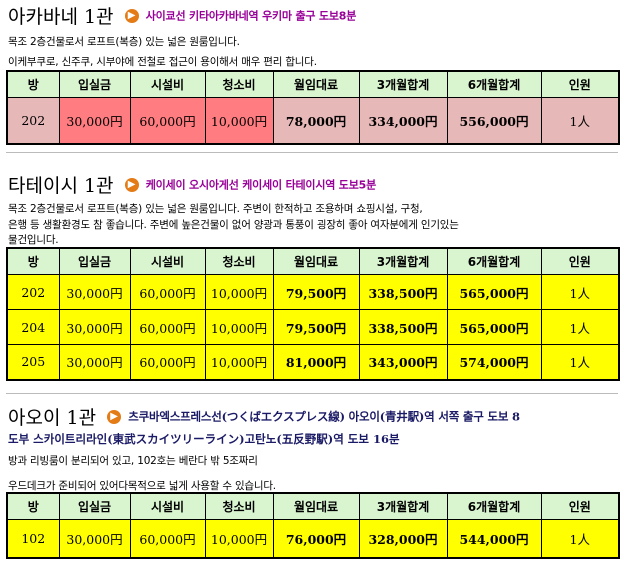 The image size is (624, 567). What do you see at coordinates (403, 362) in the screenshot?
I see `cell-3month-total: 343,000円` at bounding box center [403, 362].